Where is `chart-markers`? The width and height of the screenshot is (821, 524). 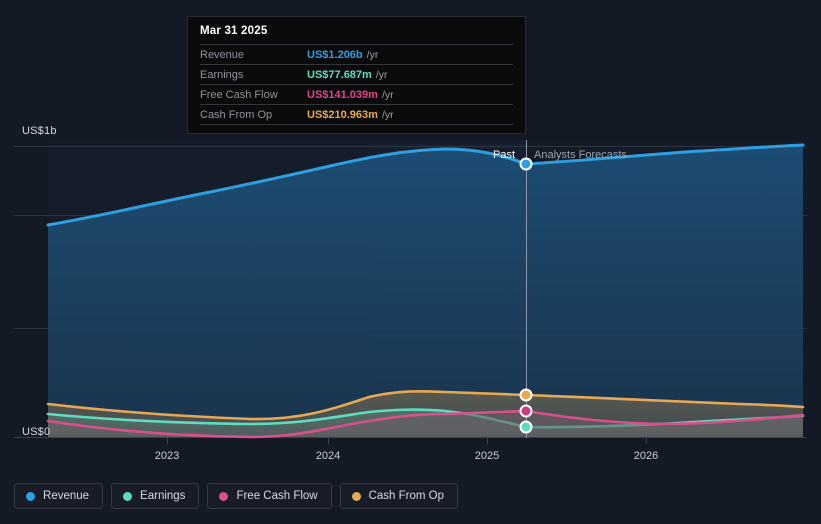
chart-markers is located at coordinates (526, 295).